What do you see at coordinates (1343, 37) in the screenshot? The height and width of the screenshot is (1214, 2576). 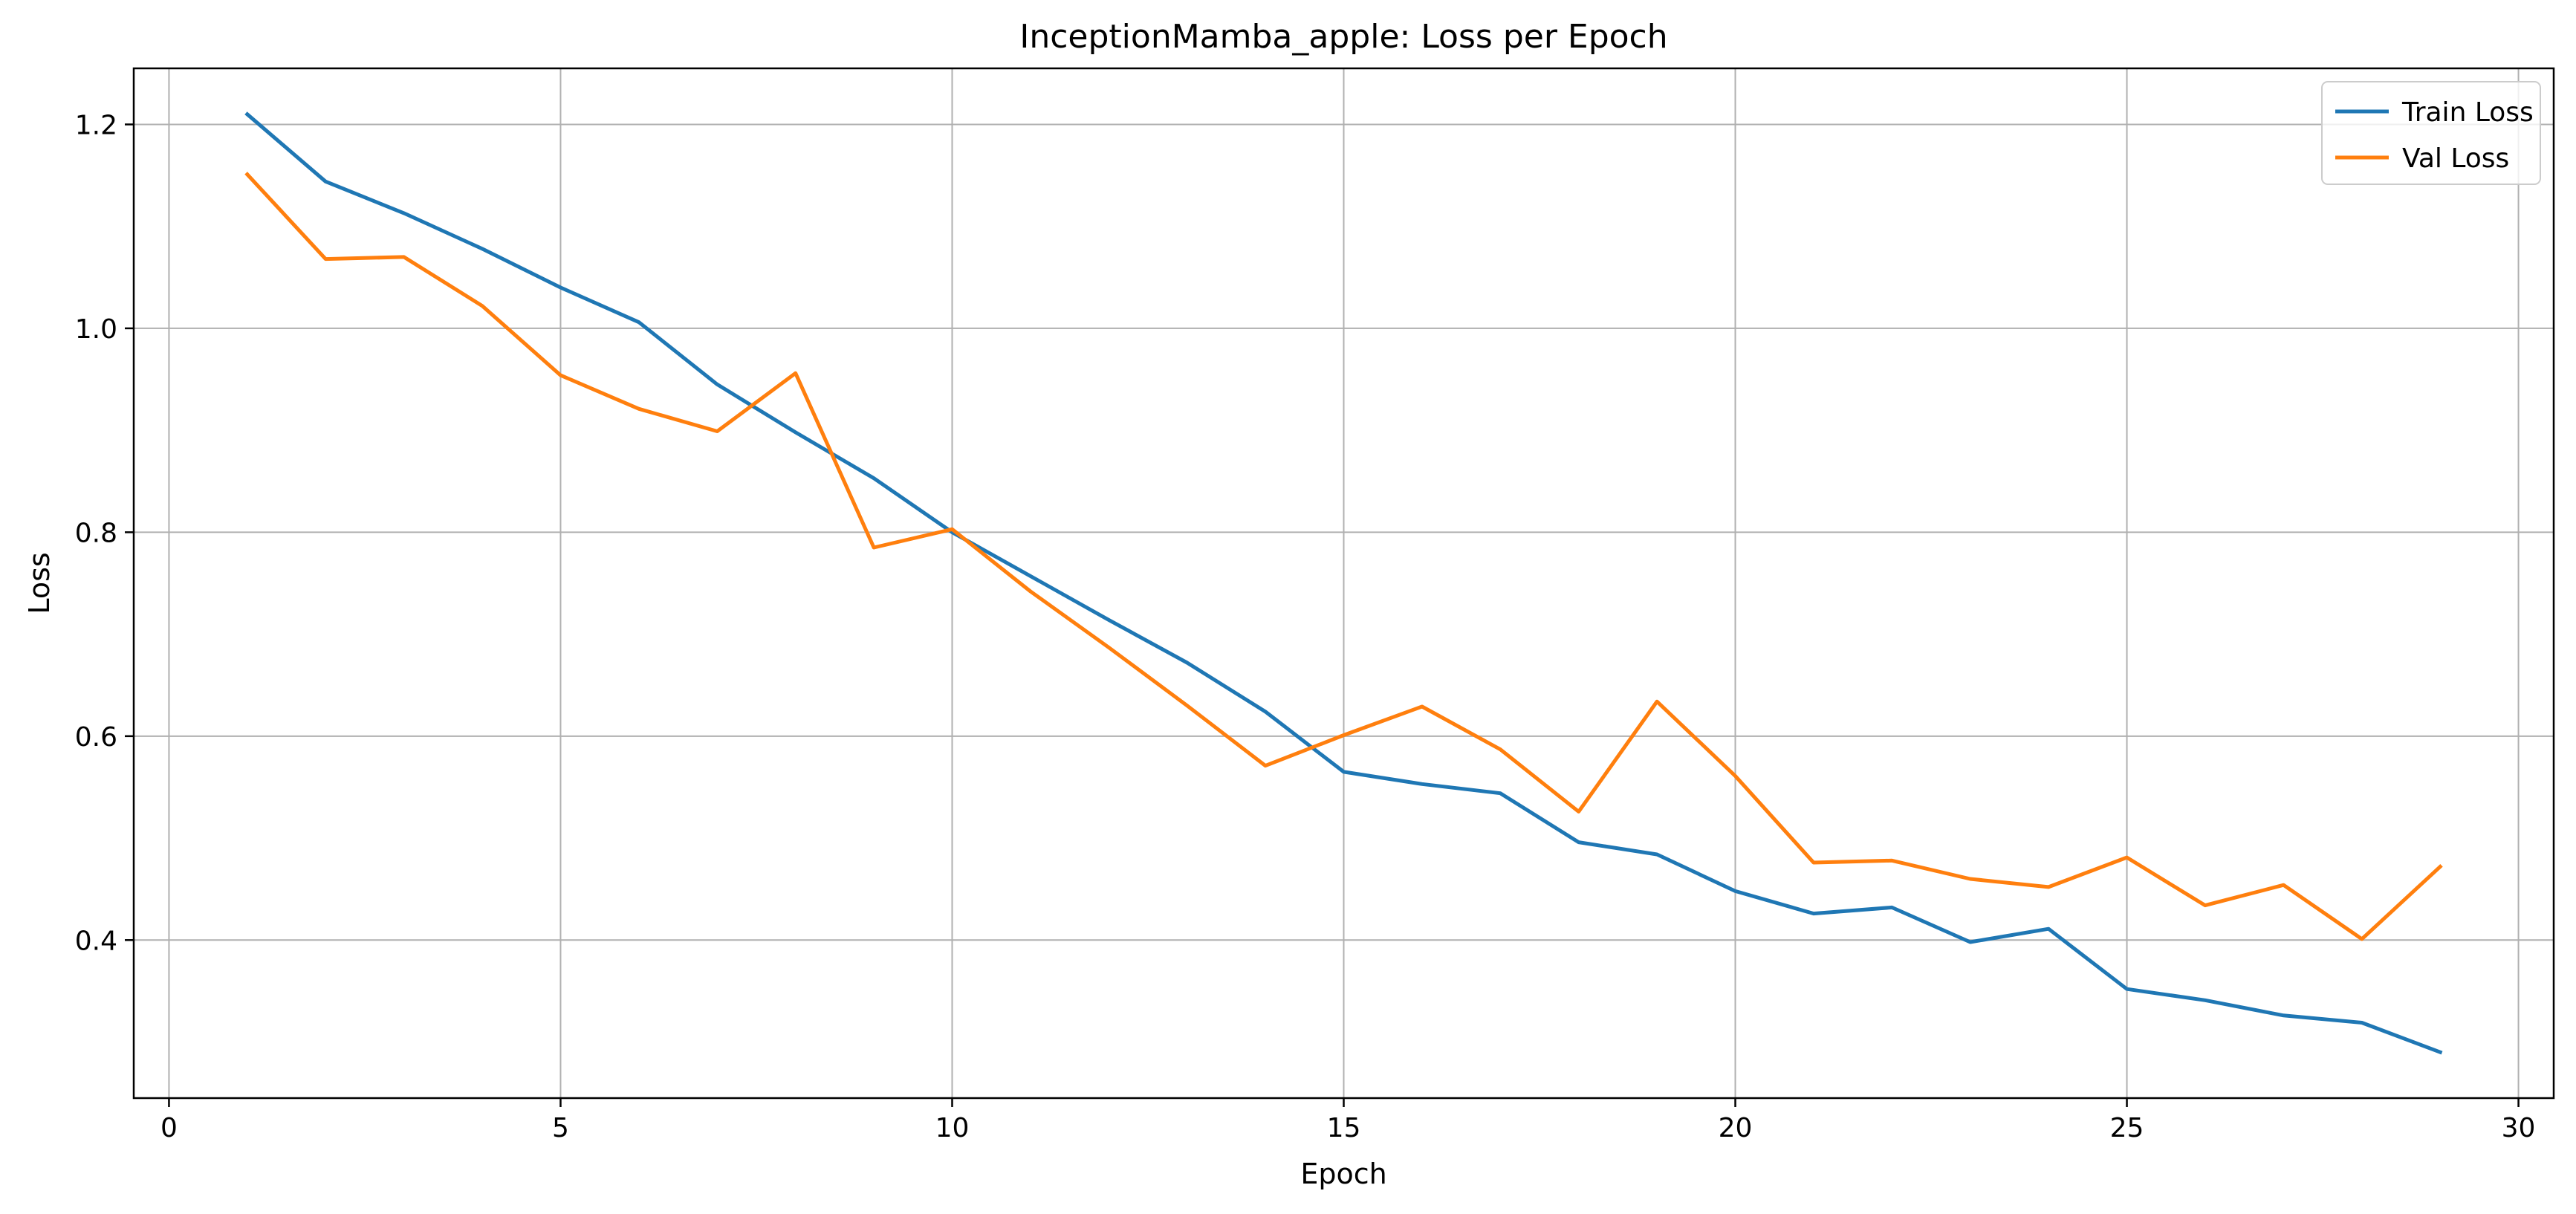 I see `chart-title: InceptionMamba_apple: Loss per Epoch` at bounding box center [1343, 37].